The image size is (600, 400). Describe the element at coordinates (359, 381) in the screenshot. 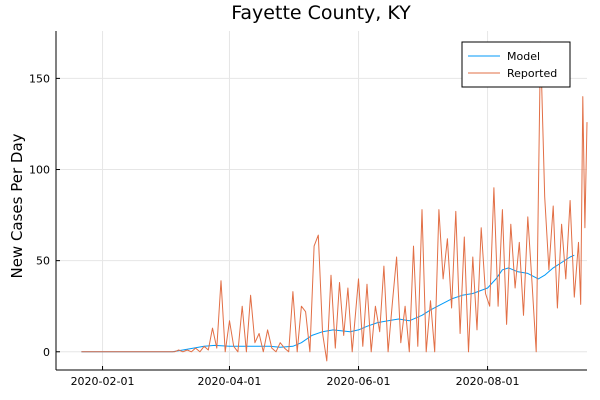

I see `x-tick-label: 2020-06-01` at that location.